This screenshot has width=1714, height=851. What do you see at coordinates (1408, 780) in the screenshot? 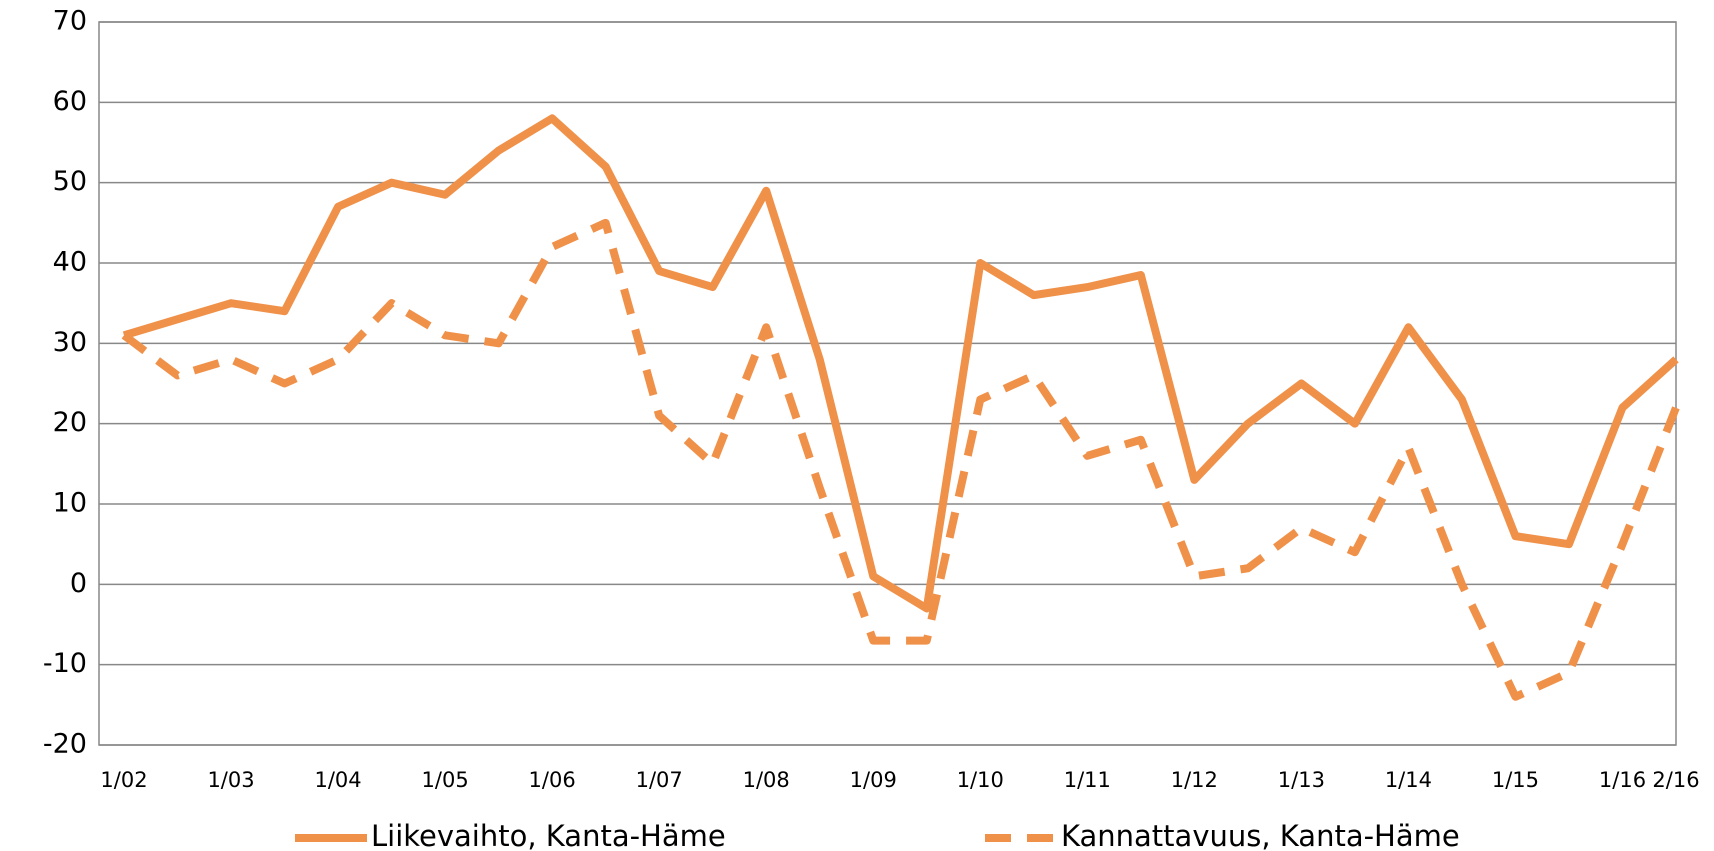
I see `x-tick-label: 1/14` at bounding box center [1408, 780].